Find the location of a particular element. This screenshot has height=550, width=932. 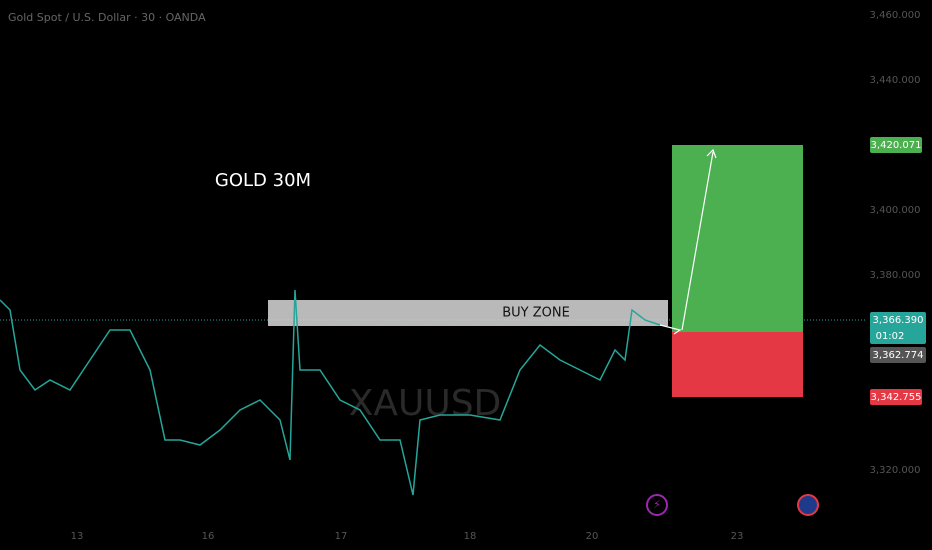

buy-zone-label: BUY ZONE is located at coordinates (536, 313).